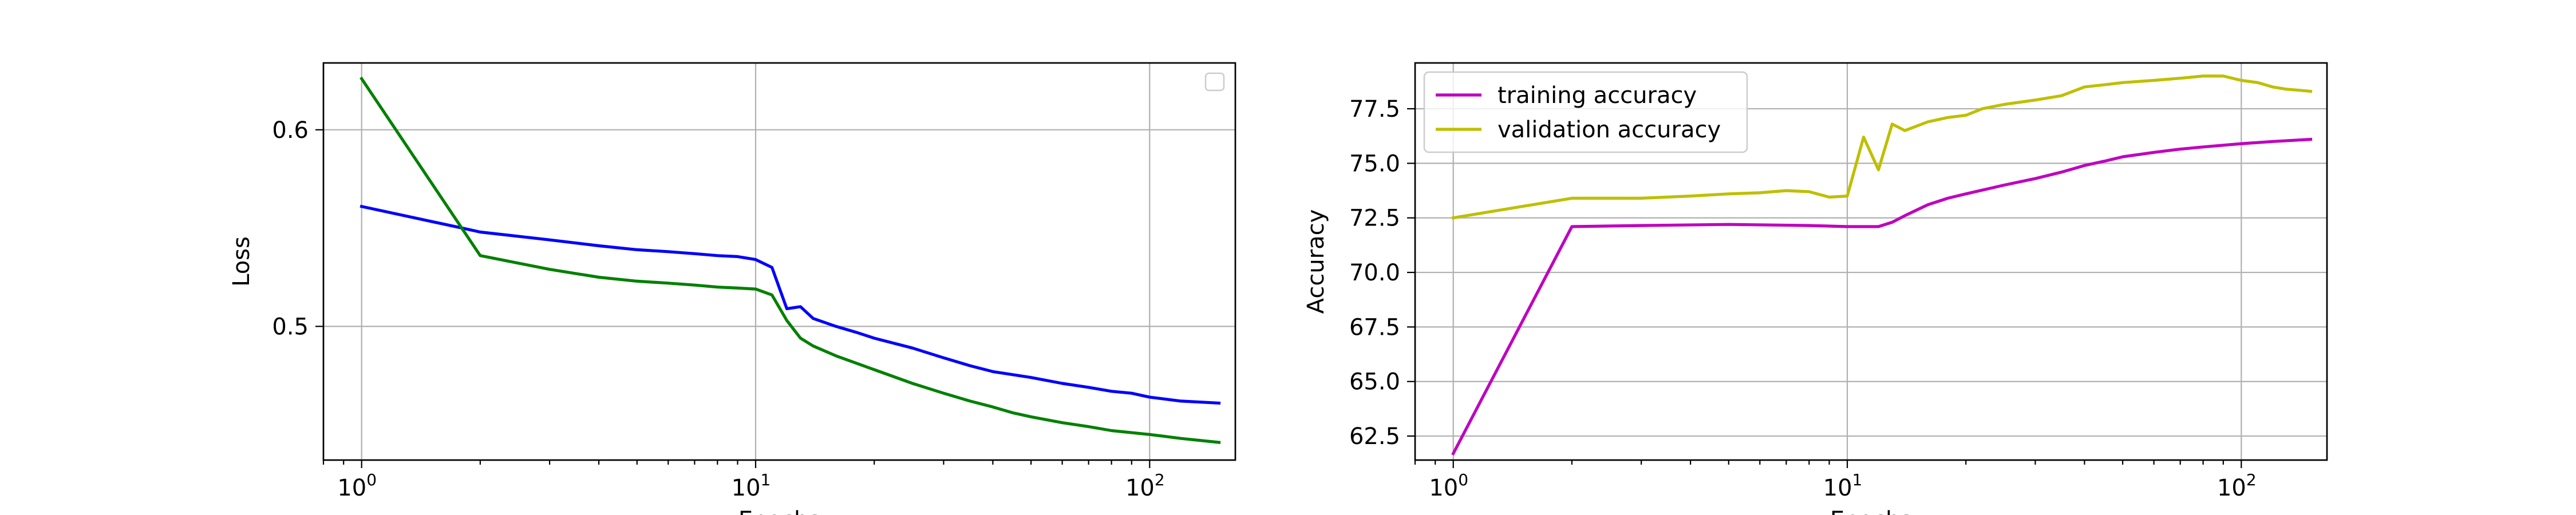 Image resolution: width=2576 pixels, height=515 pixels. I want to click on legend, so click(1214, 82).